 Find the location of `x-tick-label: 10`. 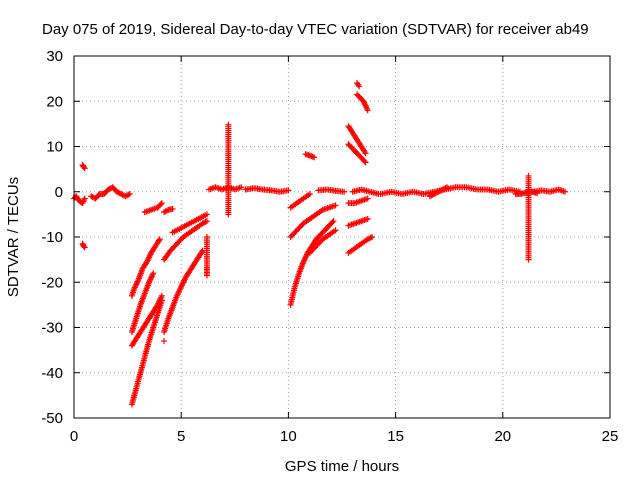

x-tick-label: 10 is located at coordinates (288, 436).